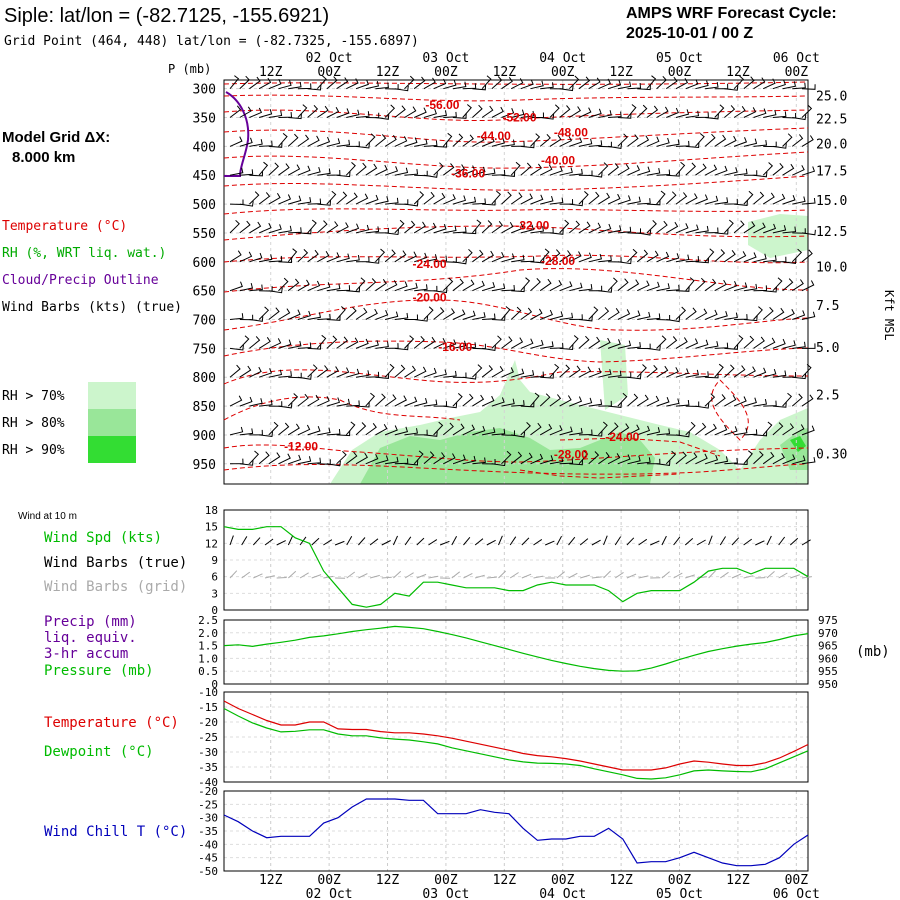  What do you see at coordinates (237, 134) in the screenshot?
I see `cloud-outline` at bounding box center [237, 134].